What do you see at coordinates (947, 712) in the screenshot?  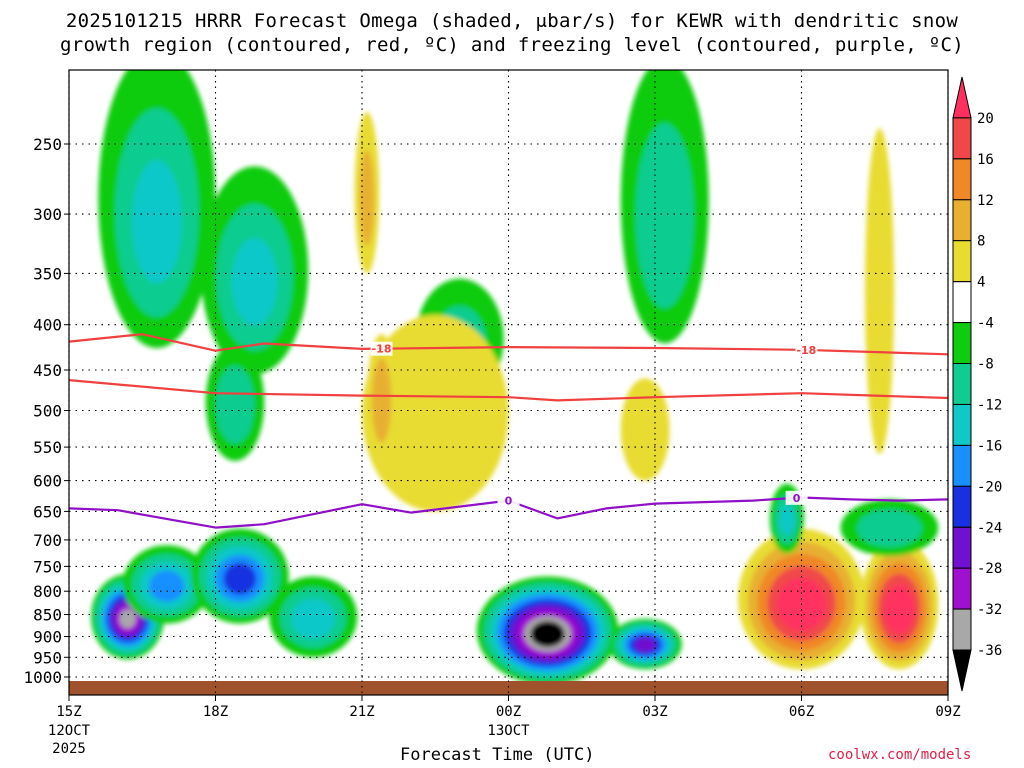 I see `x-tick-label-09Z: 09Z` at bounding box center [947, 712].